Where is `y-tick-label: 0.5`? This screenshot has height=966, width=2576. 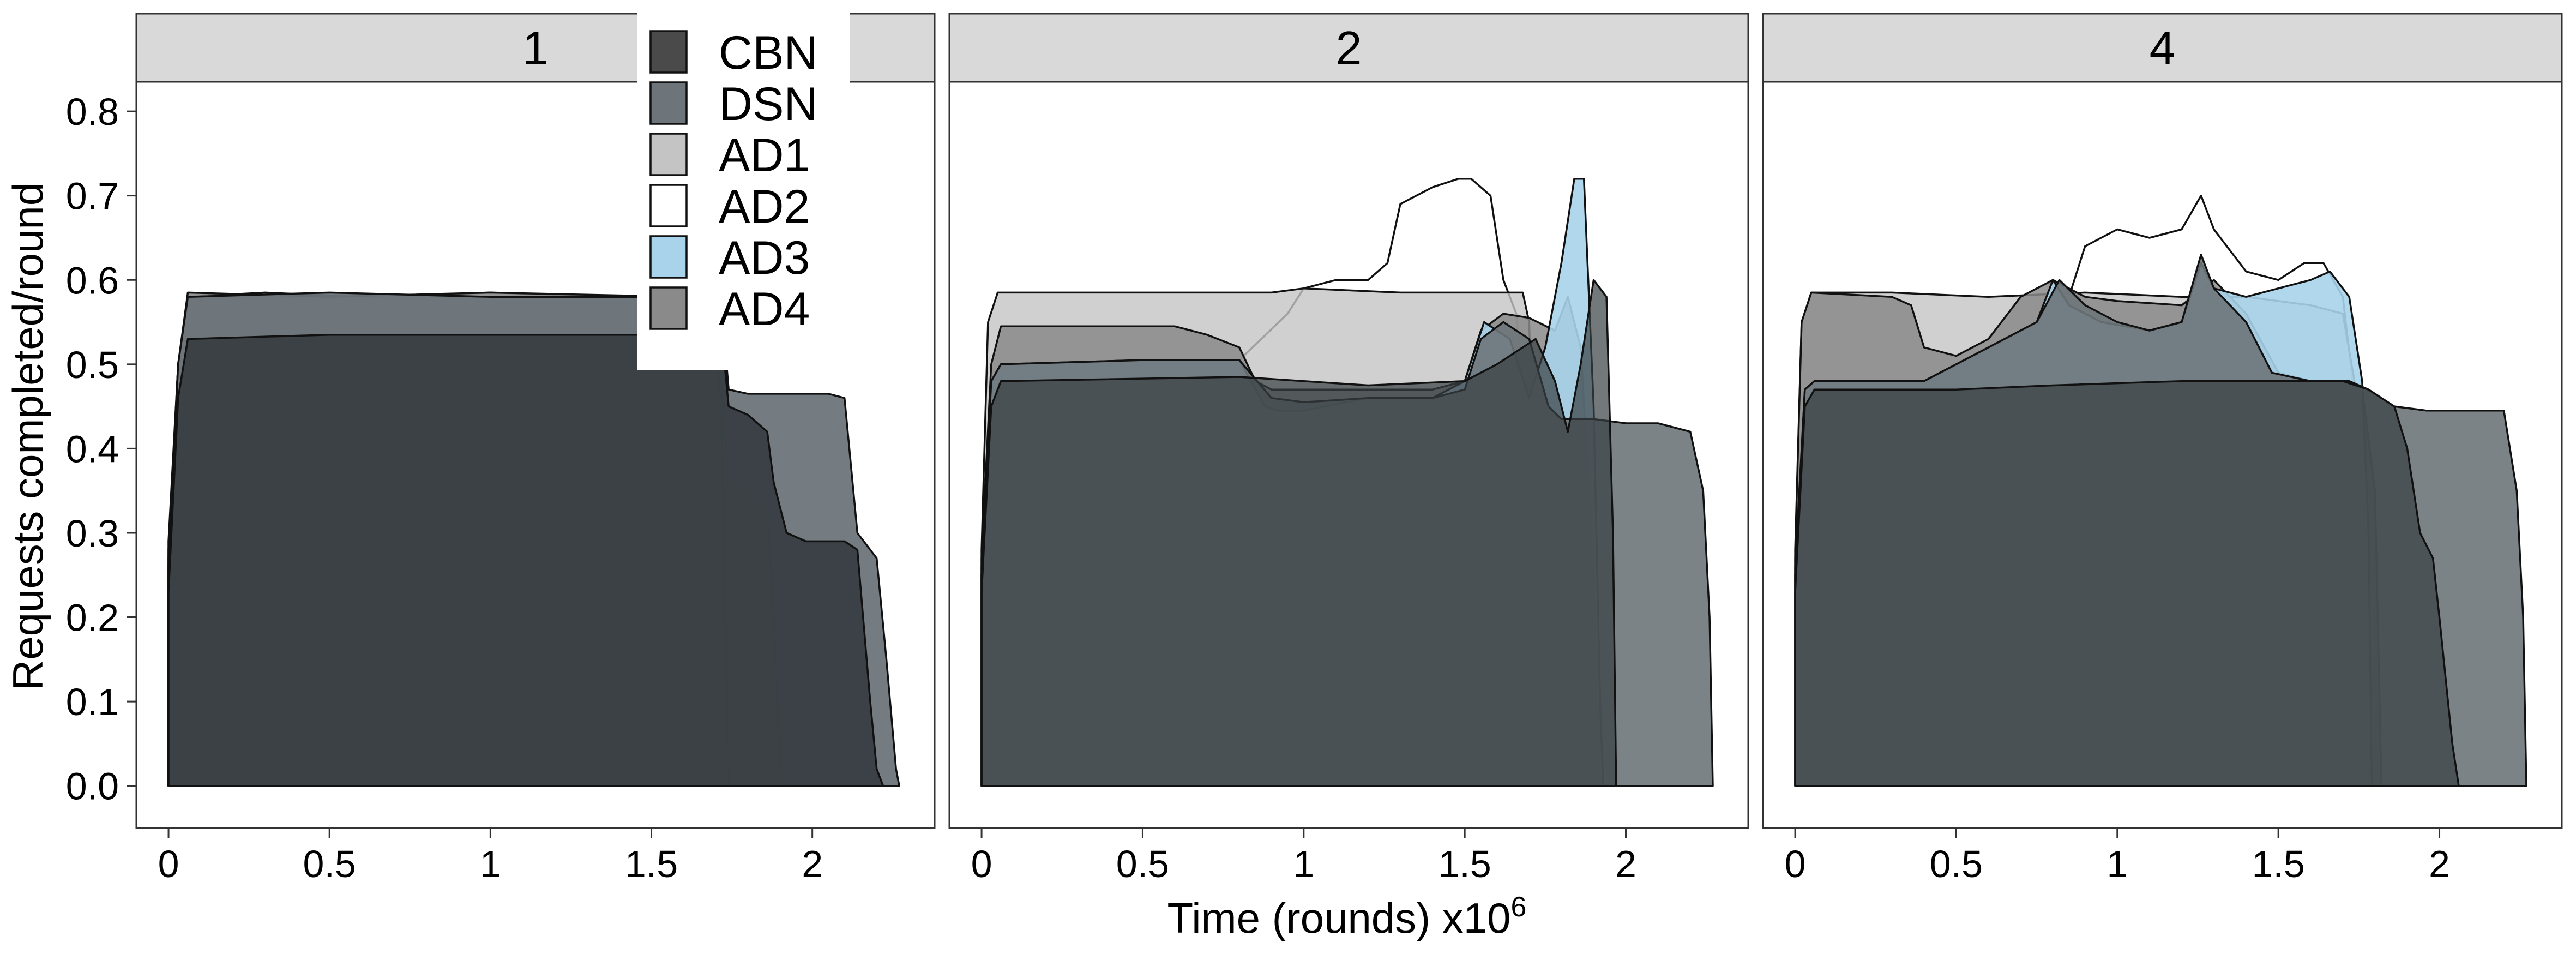
y-tick-label: 0.5 is located at coordinates (92, 365).